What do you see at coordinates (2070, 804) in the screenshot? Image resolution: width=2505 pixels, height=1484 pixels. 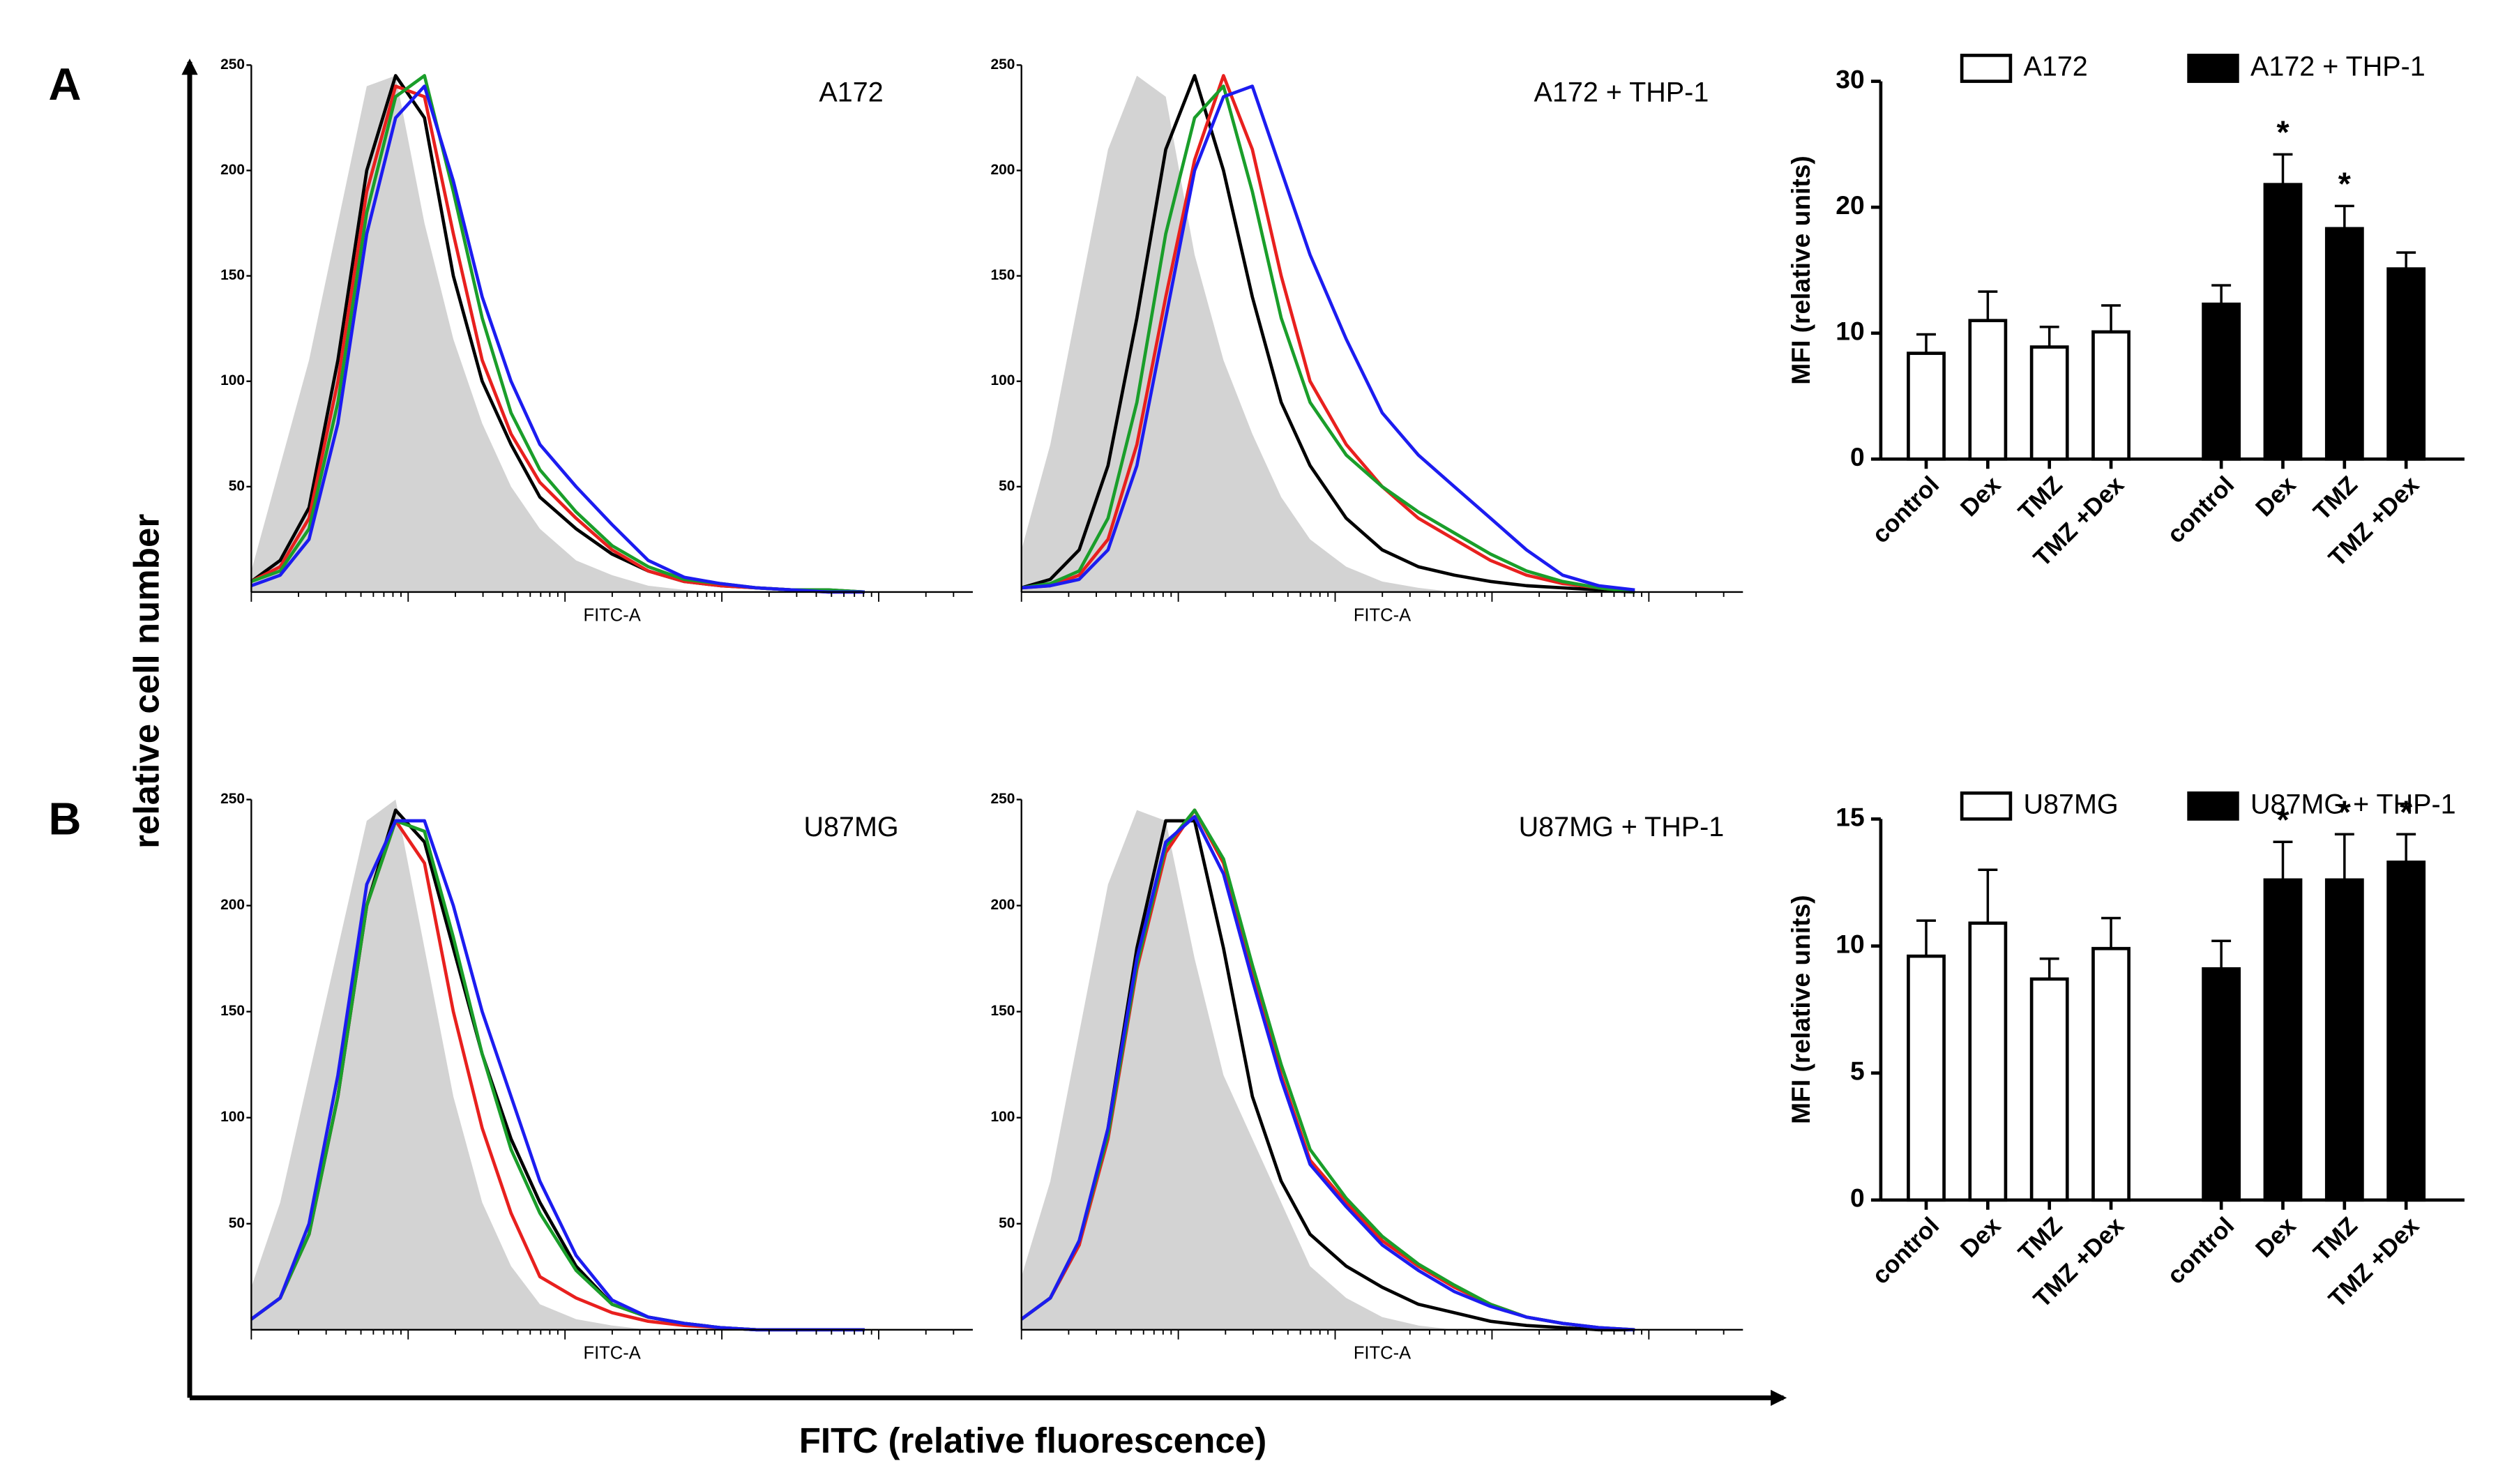 I see `legend-label: U87MG` at bounding box center [2070, 804].